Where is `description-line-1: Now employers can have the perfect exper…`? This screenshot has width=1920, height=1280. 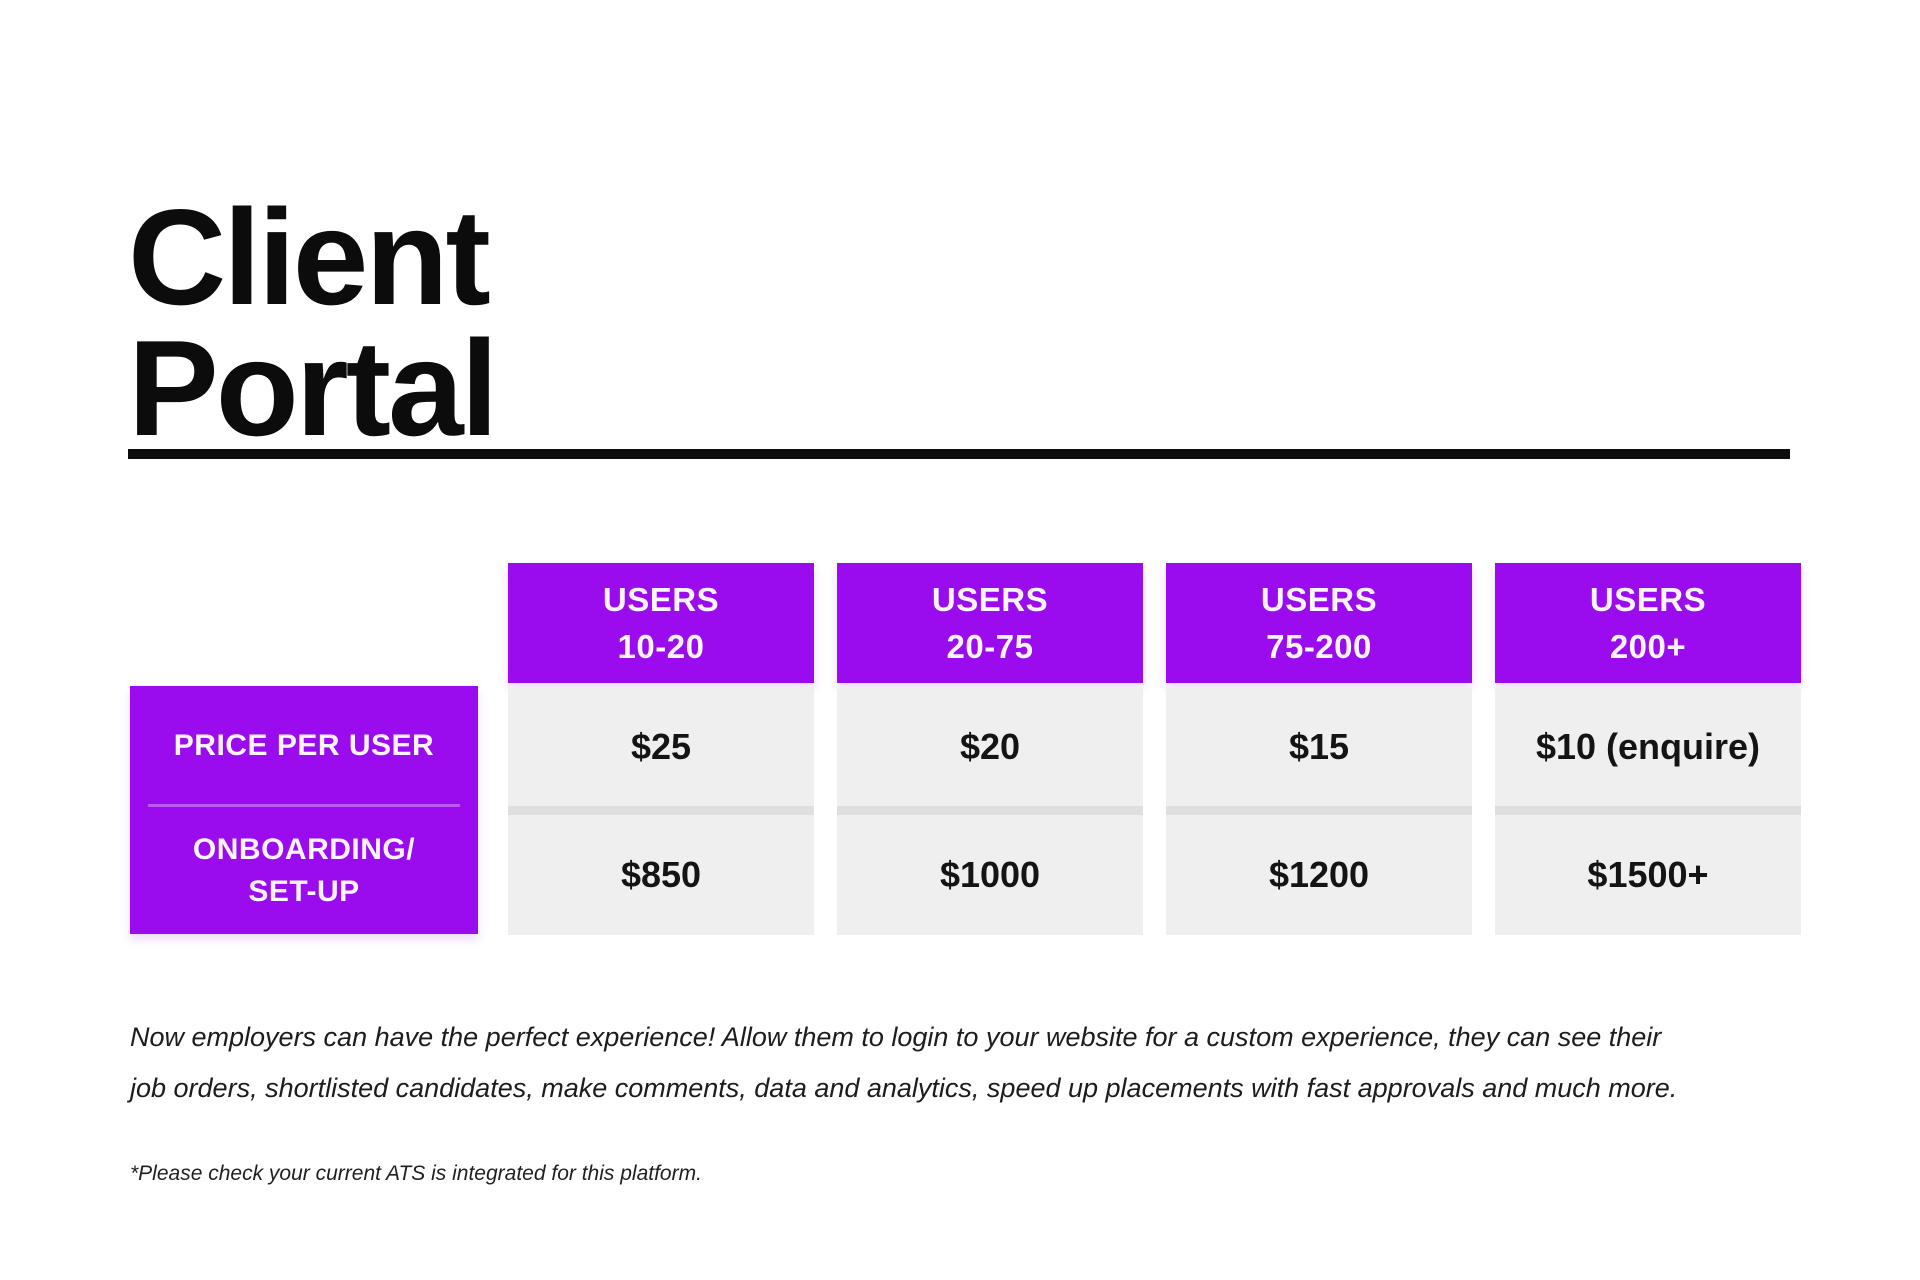
description-line-1: Now employers can have the perfect exper… is located at coordinates (896, 1037).